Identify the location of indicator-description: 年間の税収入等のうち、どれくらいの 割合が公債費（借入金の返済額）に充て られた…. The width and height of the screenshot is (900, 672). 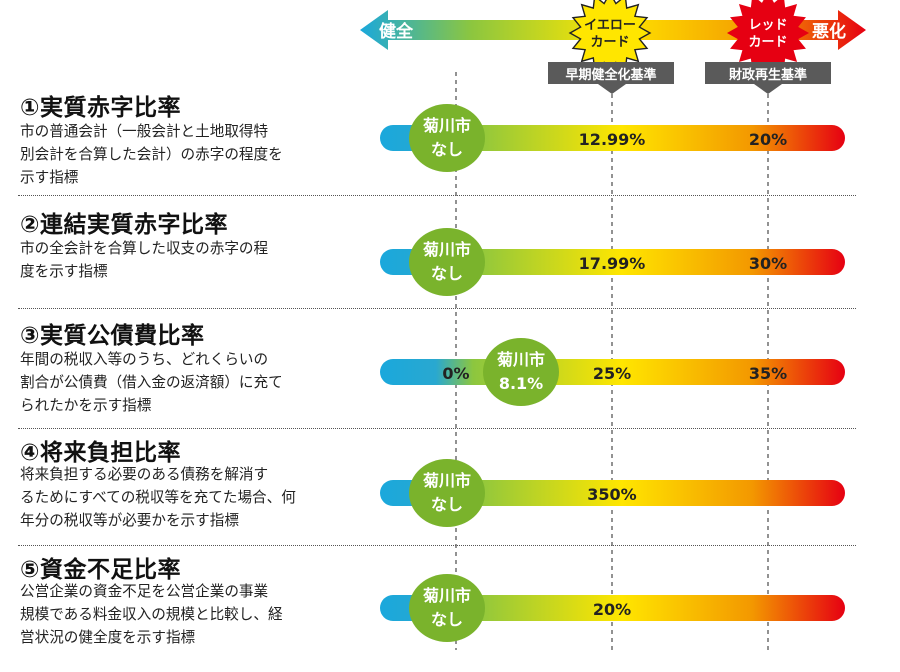
(151, 382).